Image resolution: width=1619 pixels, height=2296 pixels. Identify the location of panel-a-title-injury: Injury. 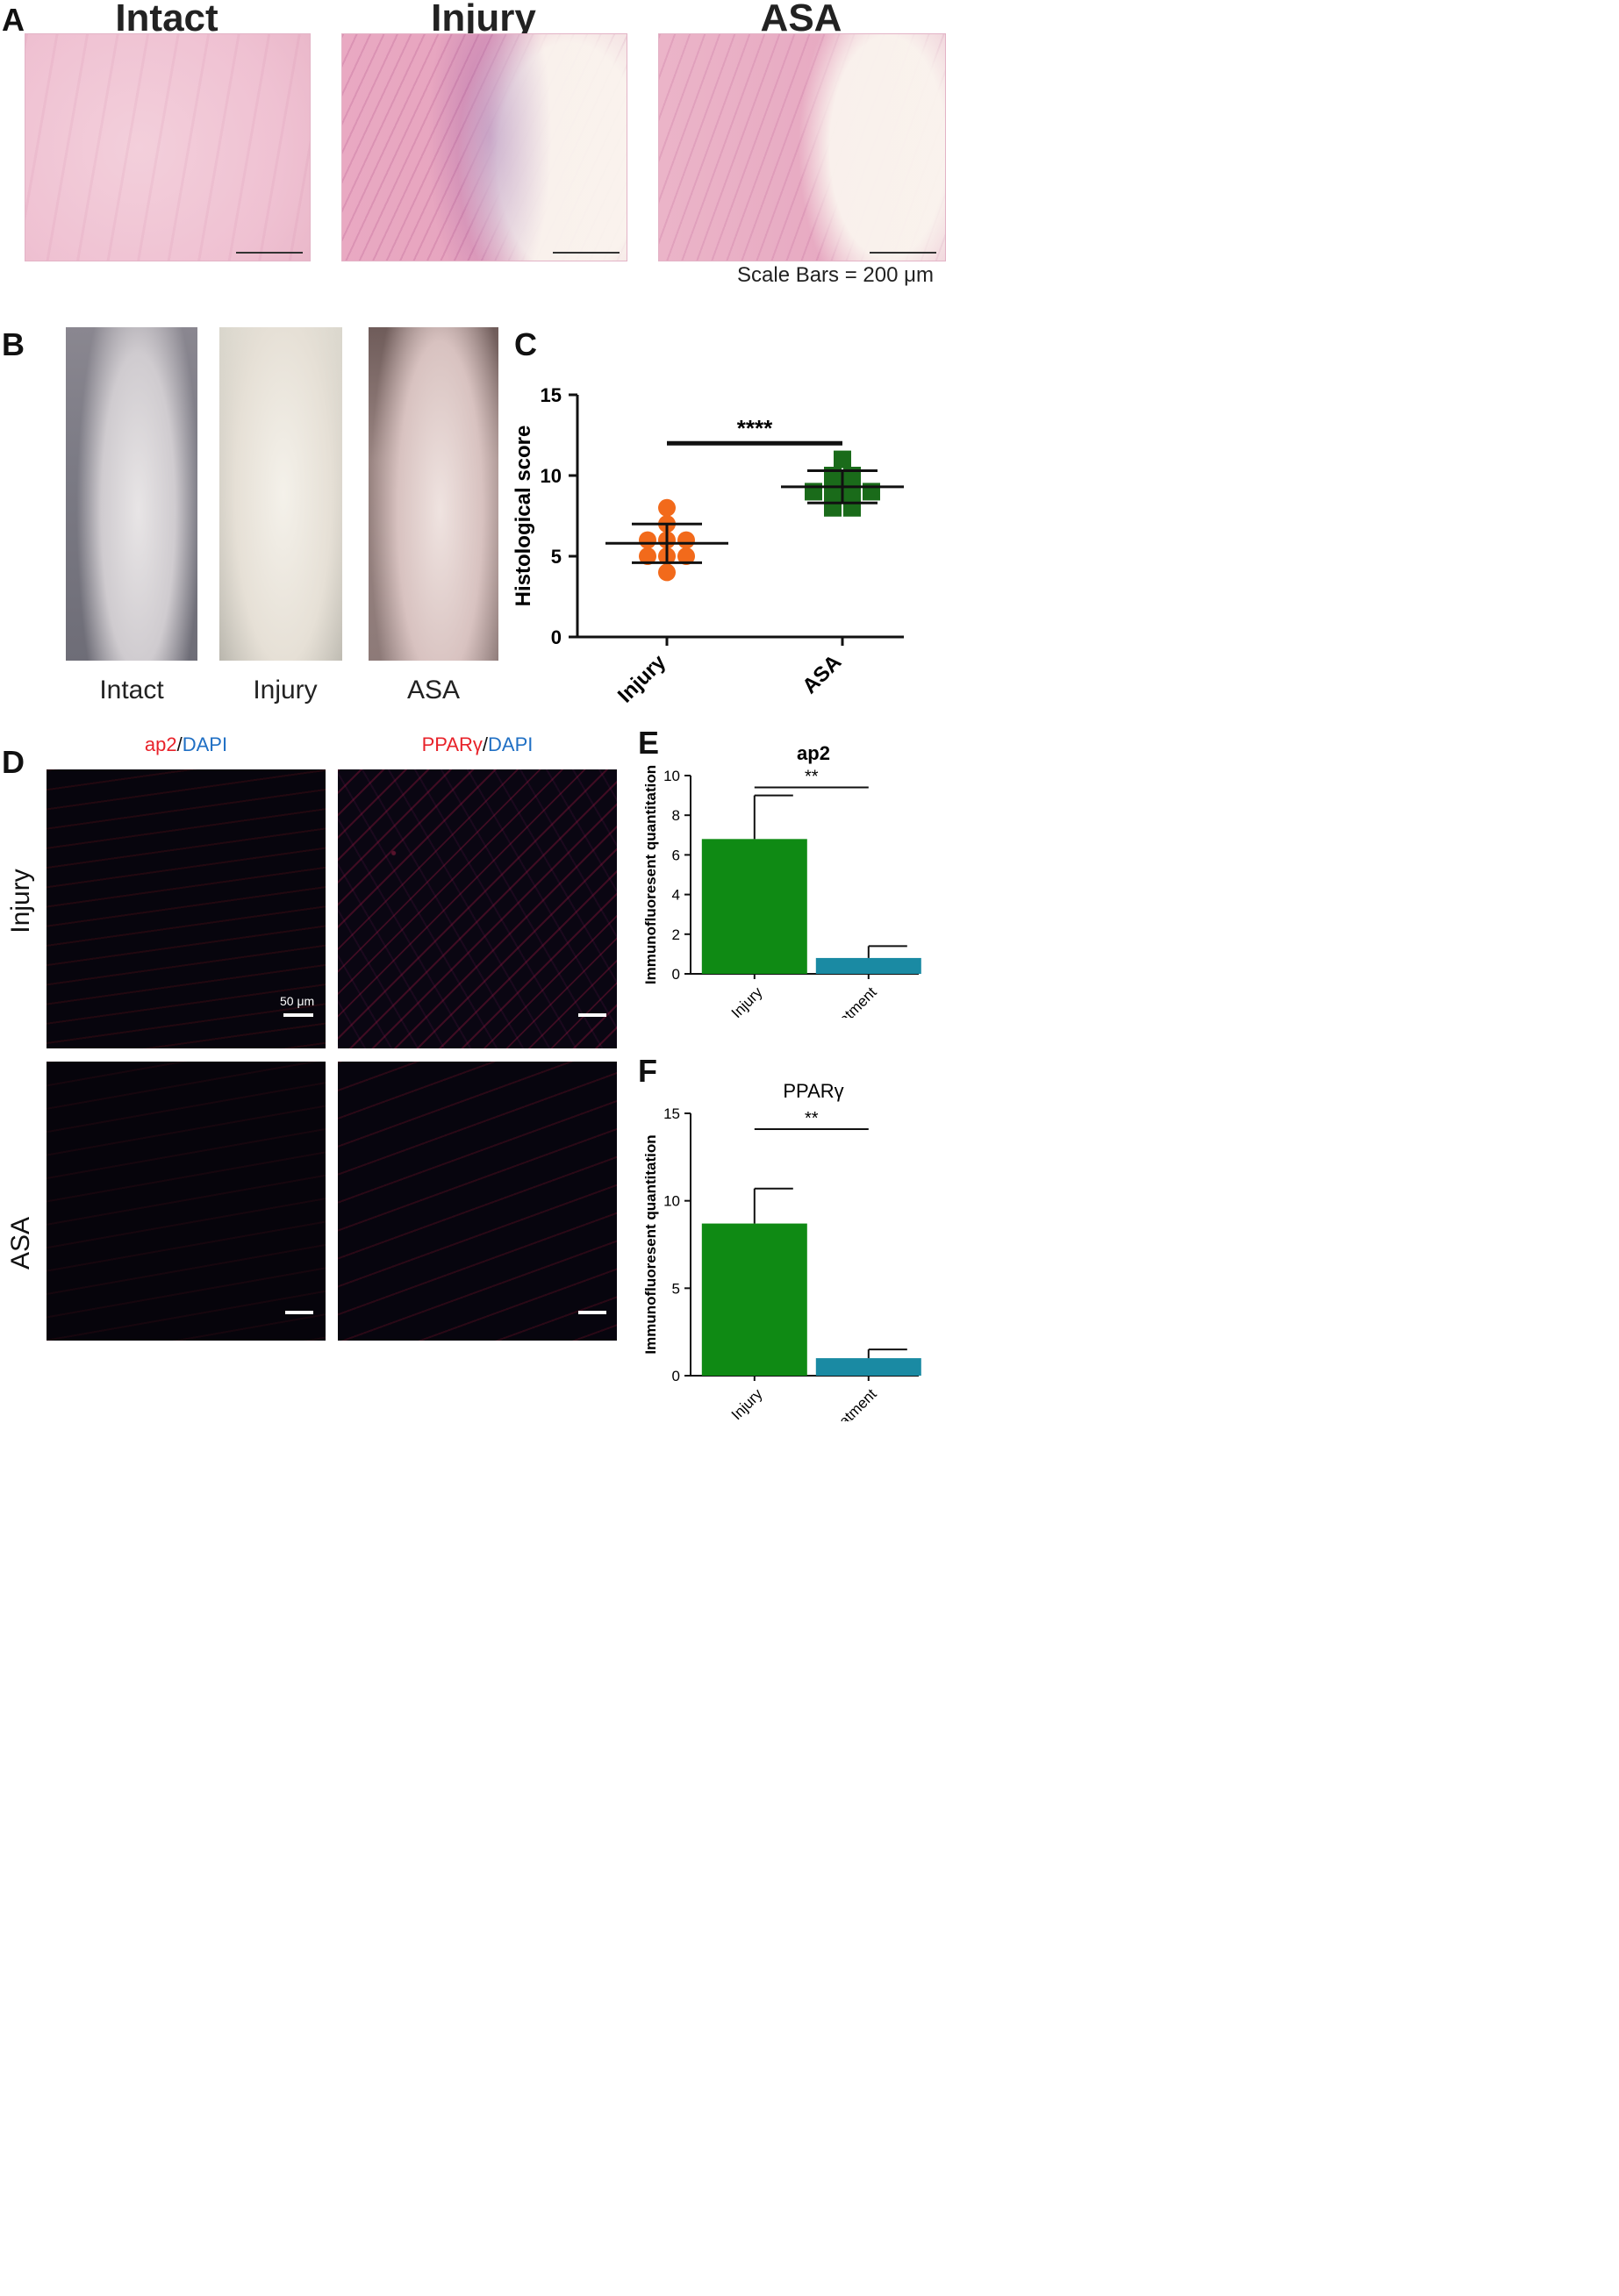
(484, 19).